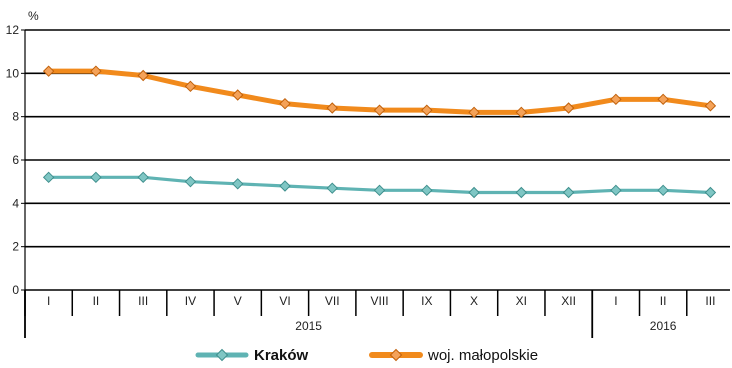 The image size is (732, 368). Describe the element at coordinates (482, 355) in the screenshot. I see `legend-label: woj. małopolskie` at that location.